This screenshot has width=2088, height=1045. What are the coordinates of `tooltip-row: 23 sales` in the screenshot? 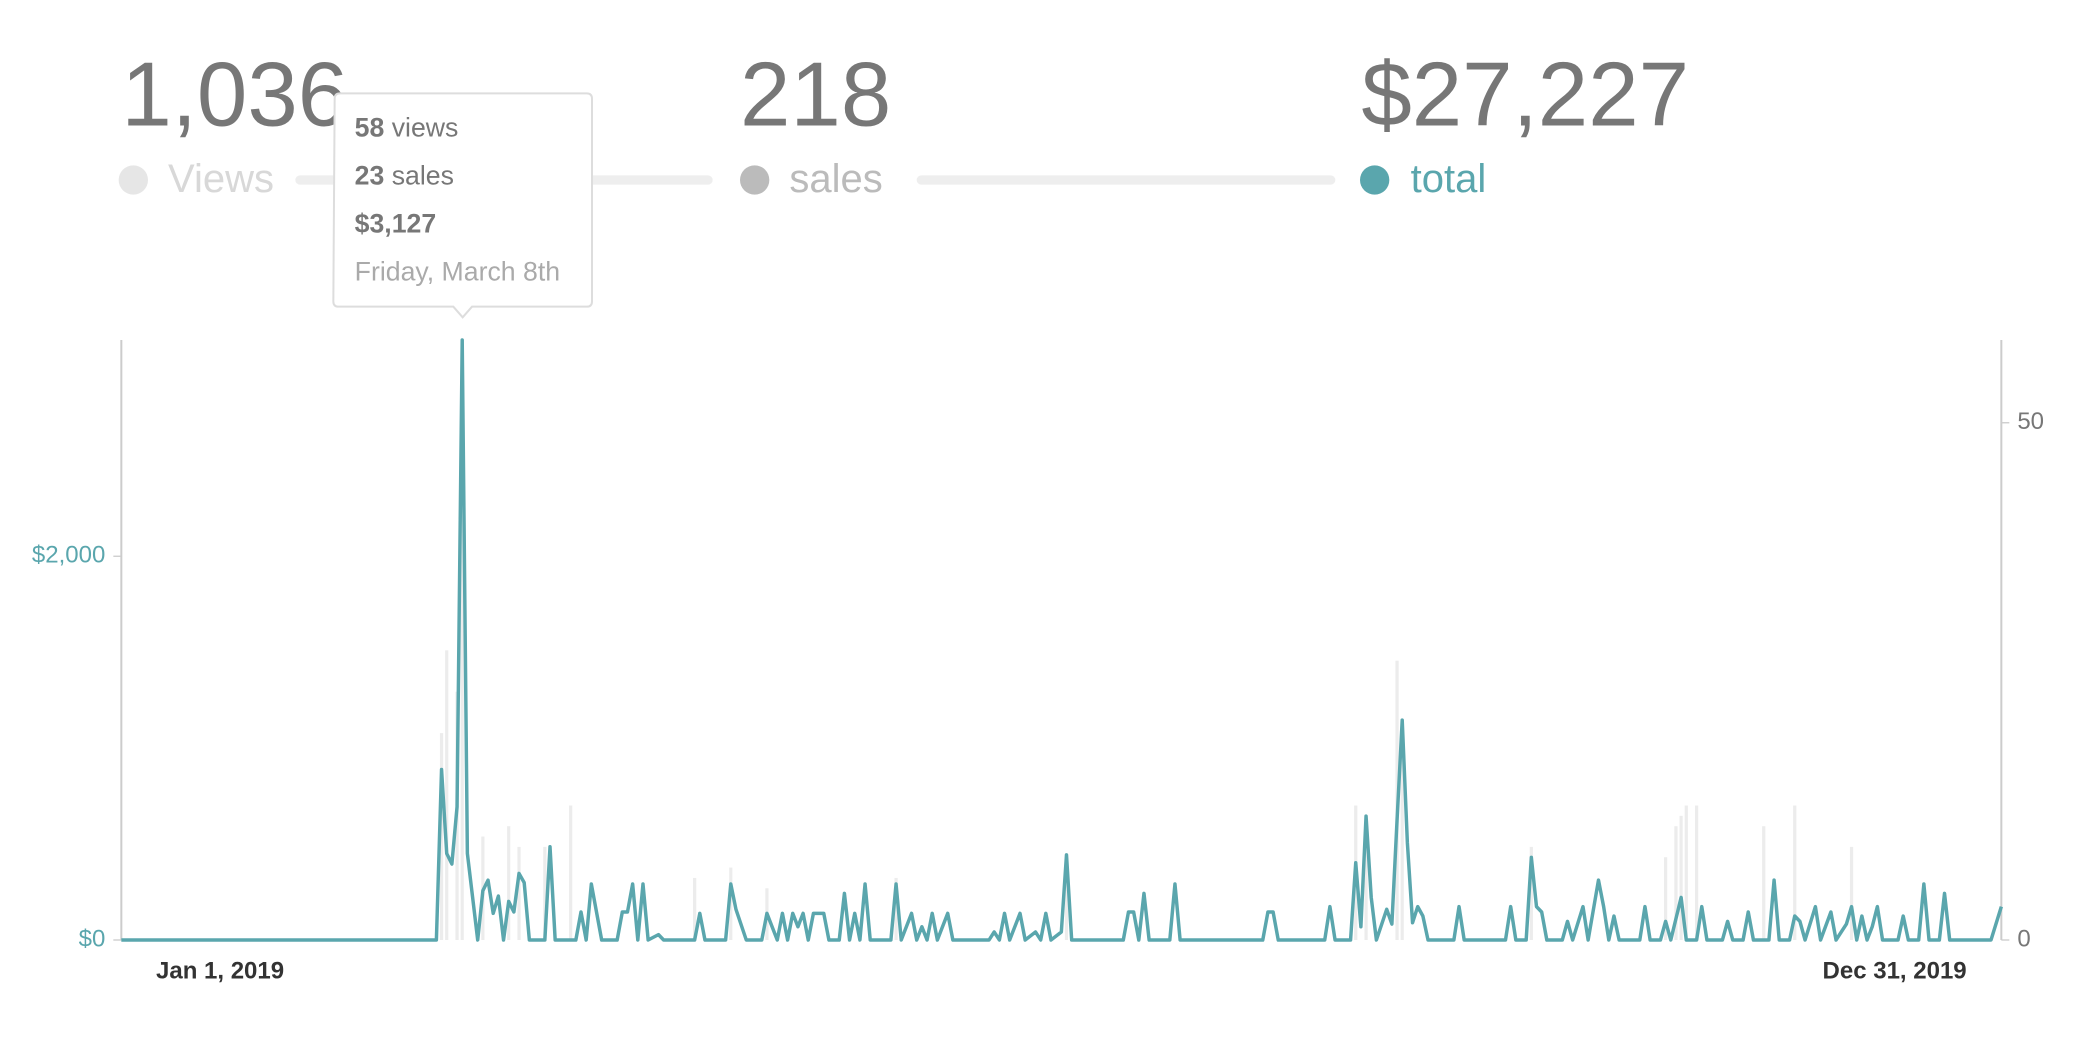 It's located at (404, 175).